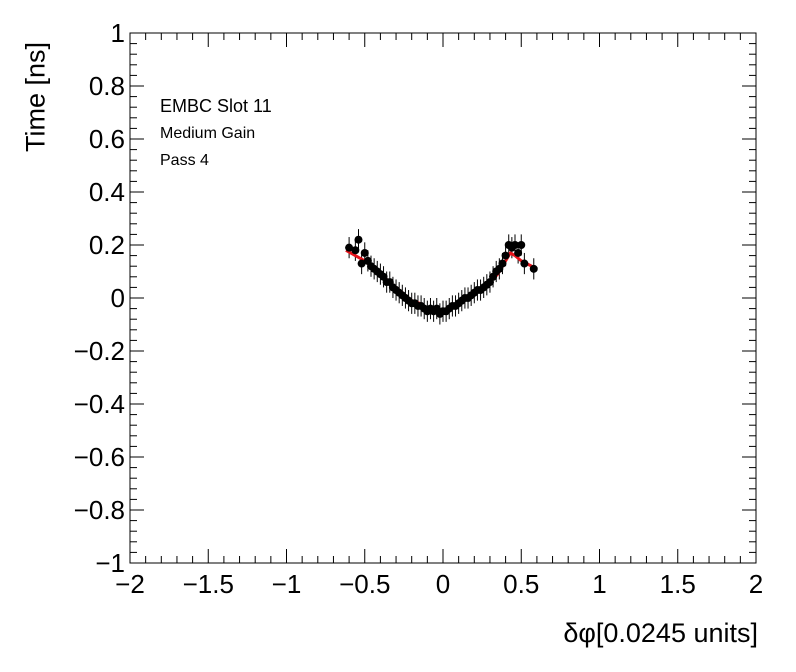 This screenshot has height=672, width=796. Describe the element at coordinates (110, 563) in the screenshot. I see `y-tick-label: −1` at that location.